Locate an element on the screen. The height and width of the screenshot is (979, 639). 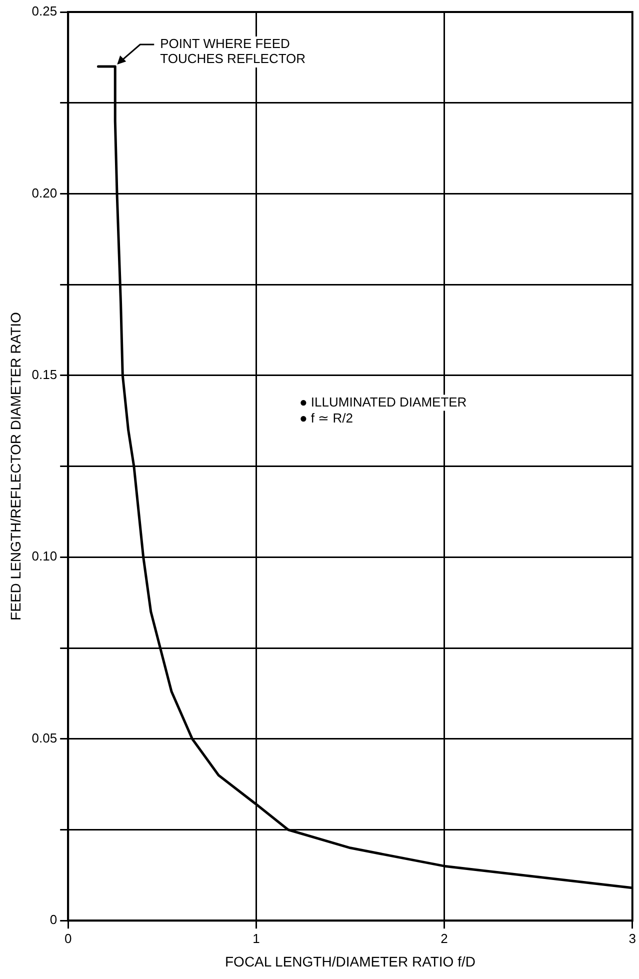
y-tick-label: 0 is located at coordinates (54, 920).